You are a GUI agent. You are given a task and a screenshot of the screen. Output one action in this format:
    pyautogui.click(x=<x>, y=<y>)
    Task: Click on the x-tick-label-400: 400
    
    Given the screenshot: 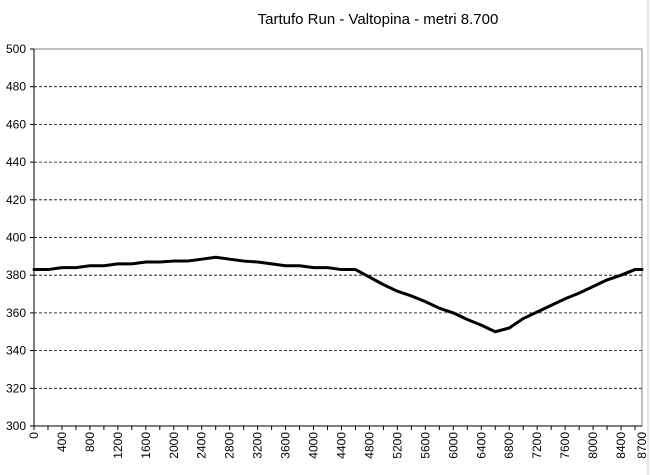 What is the action you would take?
    pyautogui.click(x=62, y=442)
    